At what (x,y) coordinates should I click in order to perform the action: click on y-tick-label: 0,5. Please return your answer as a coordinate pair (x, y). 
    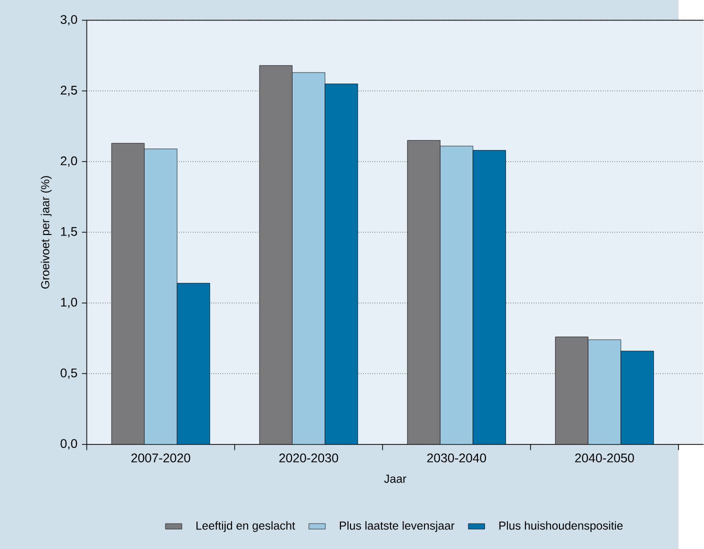
    Looking at the image, I should click on (69, 373).